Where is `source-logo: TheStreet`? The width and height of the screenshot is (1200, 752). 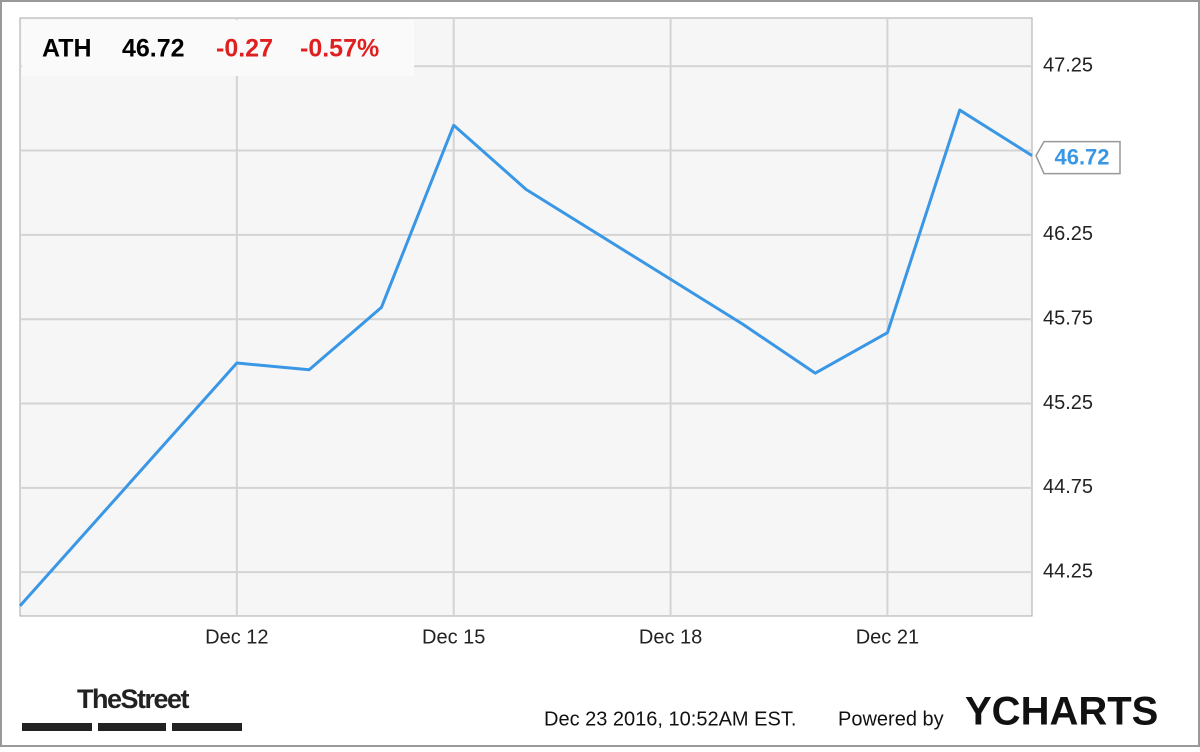
source-logo: TheStreet is located at coordinates (133, 699).